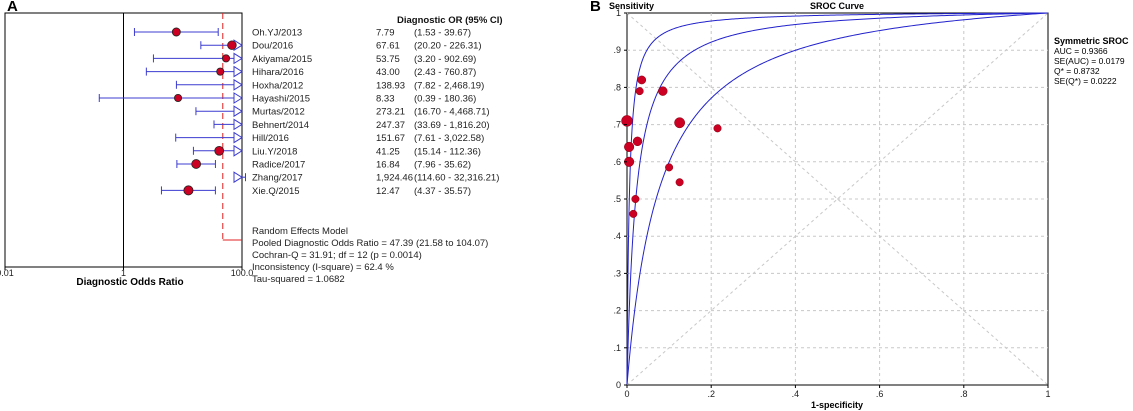 The height and width of the screenshot is (411, 1133). Describe the element at coordinates (452, 125) in the screenshot. I see `study-ci: (33.69 - 1,816.20)` at that location.